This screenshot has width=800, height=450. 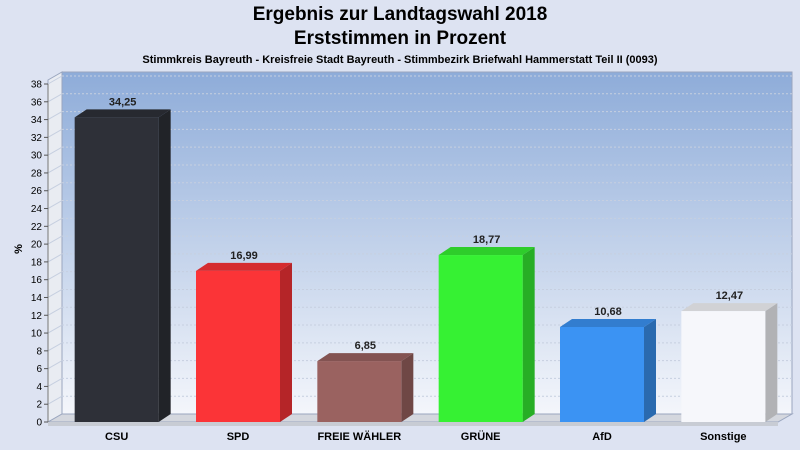 I want to click on y-tick-label: 12, so click(x=37, y=316).